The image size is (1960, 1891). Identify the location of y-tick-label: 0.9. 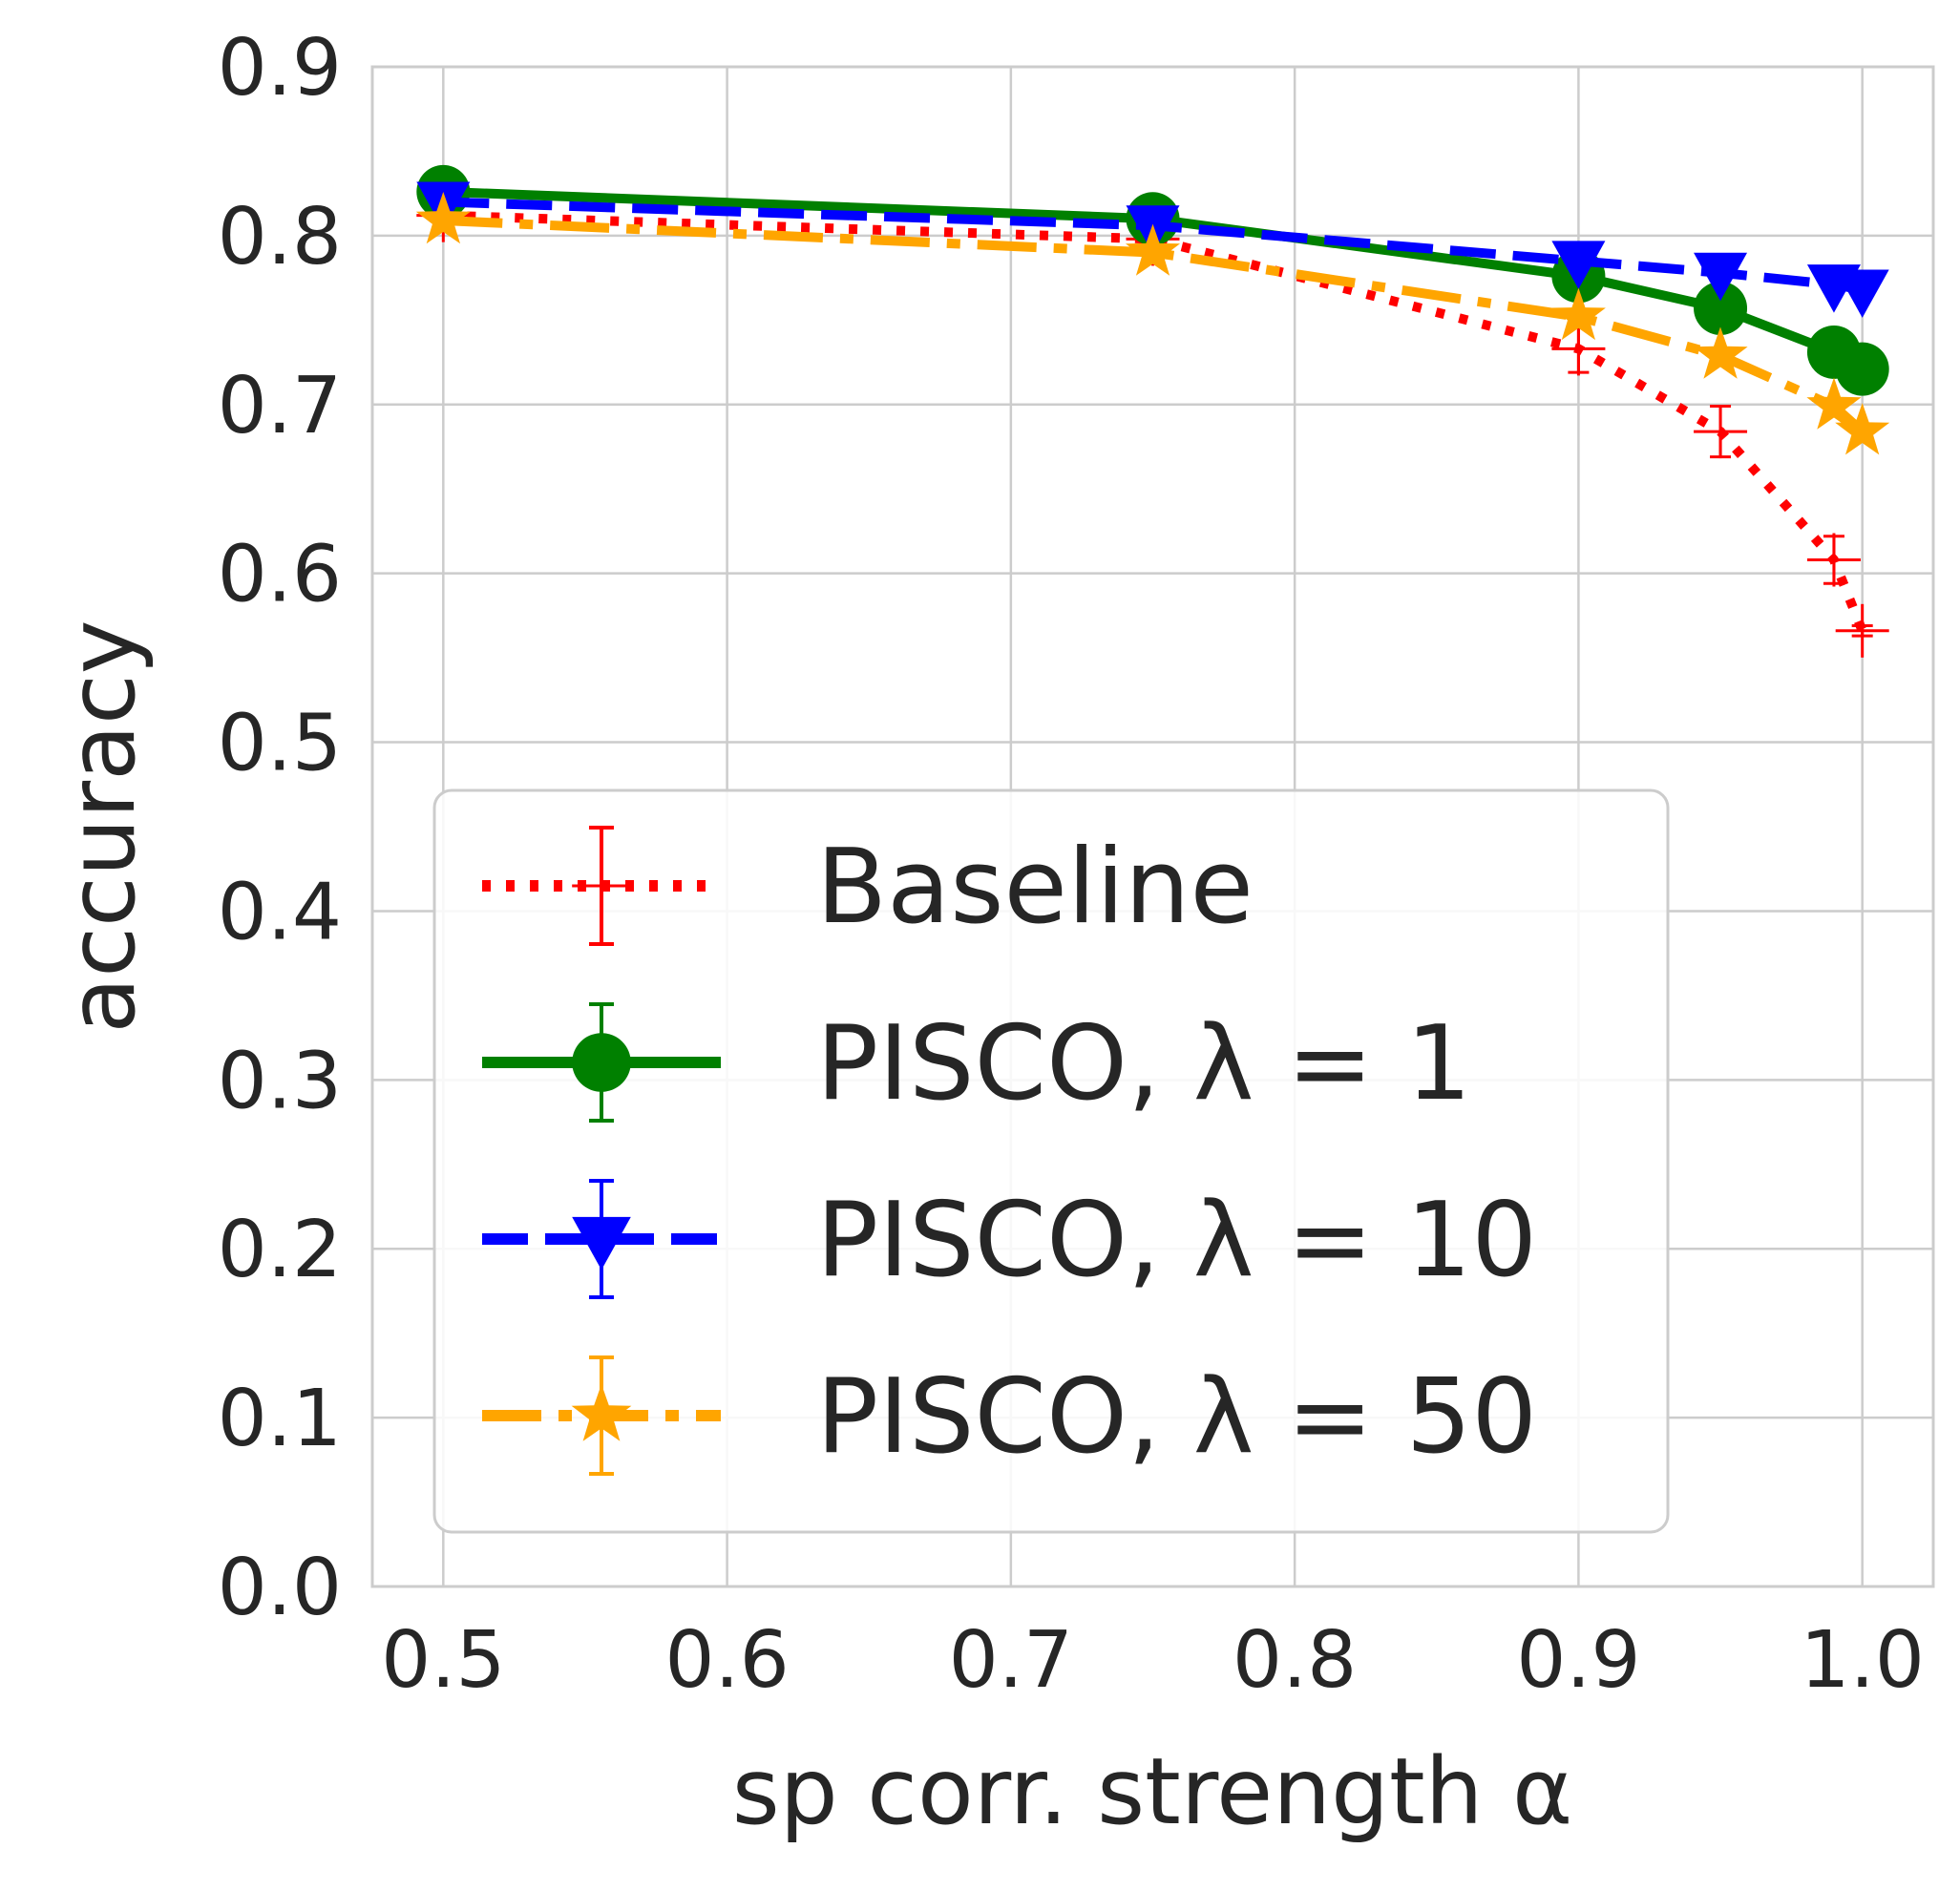
(280, 68).